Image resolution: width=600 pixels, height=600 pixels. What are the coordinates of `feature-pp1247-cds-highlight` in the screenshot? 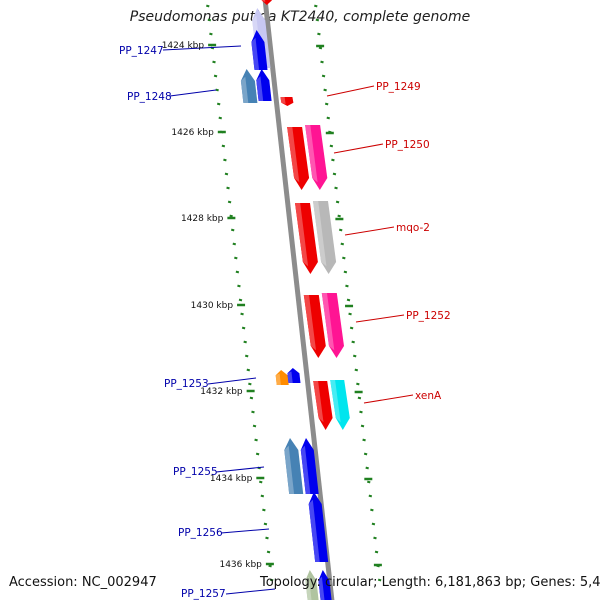 It's located at (255, 53).